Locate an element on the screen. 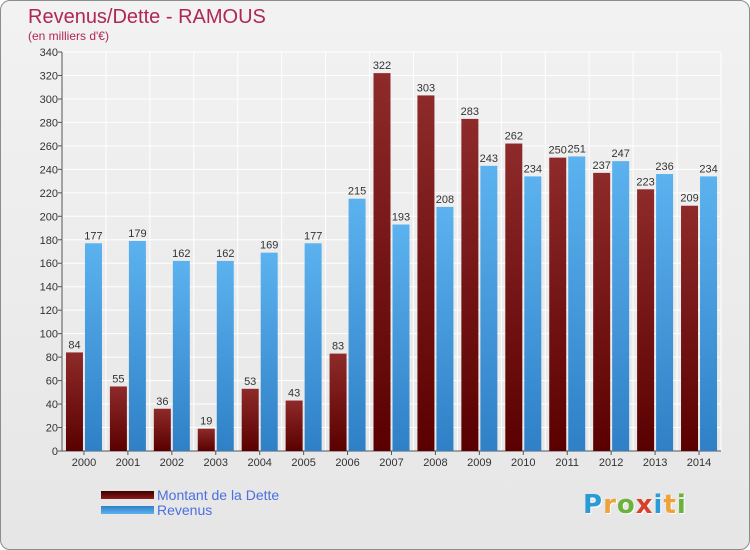 This screenshot has width=750, height=550. y-tick-label: 40 is located at coordinates (52, 405).